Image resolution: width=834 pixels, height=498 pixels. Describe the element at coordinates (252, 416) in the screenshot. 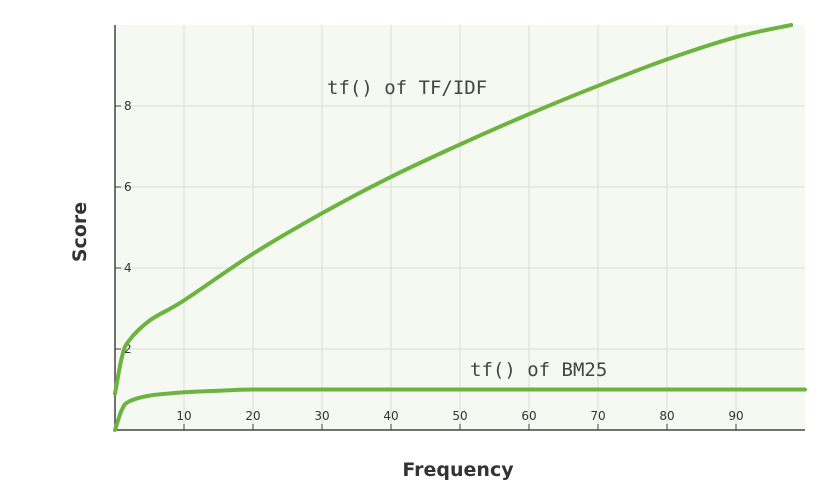

I see `x-tick-label: 20` at that location.